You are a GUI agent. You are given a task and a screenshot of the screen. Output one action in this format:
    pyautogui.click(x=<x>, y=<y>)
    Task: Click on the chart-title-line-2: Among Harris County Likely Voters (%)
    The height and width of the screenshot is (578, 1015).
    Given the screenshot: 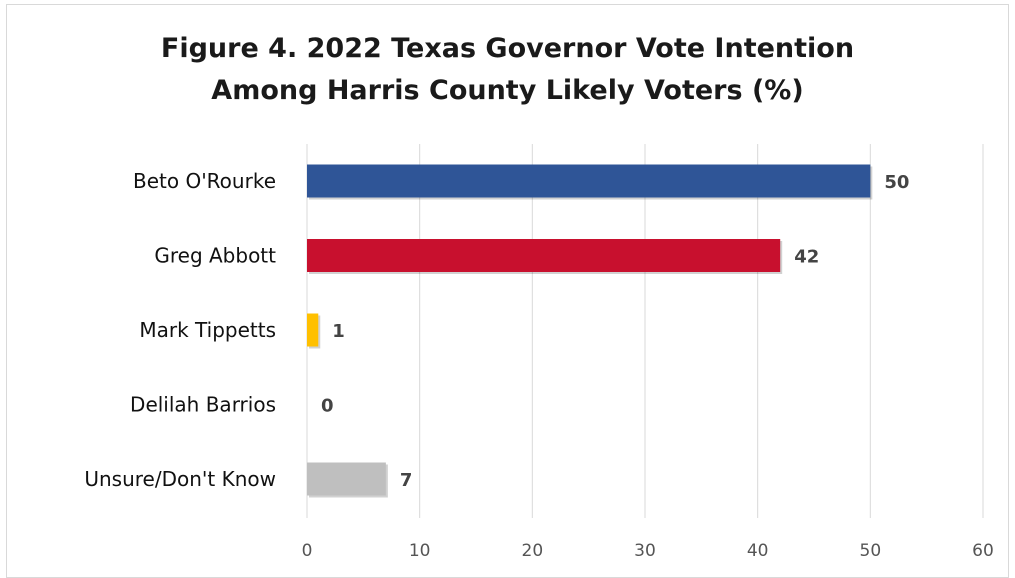 What is the action you would take?
    pyautogui.click(x=507, y=90)
    